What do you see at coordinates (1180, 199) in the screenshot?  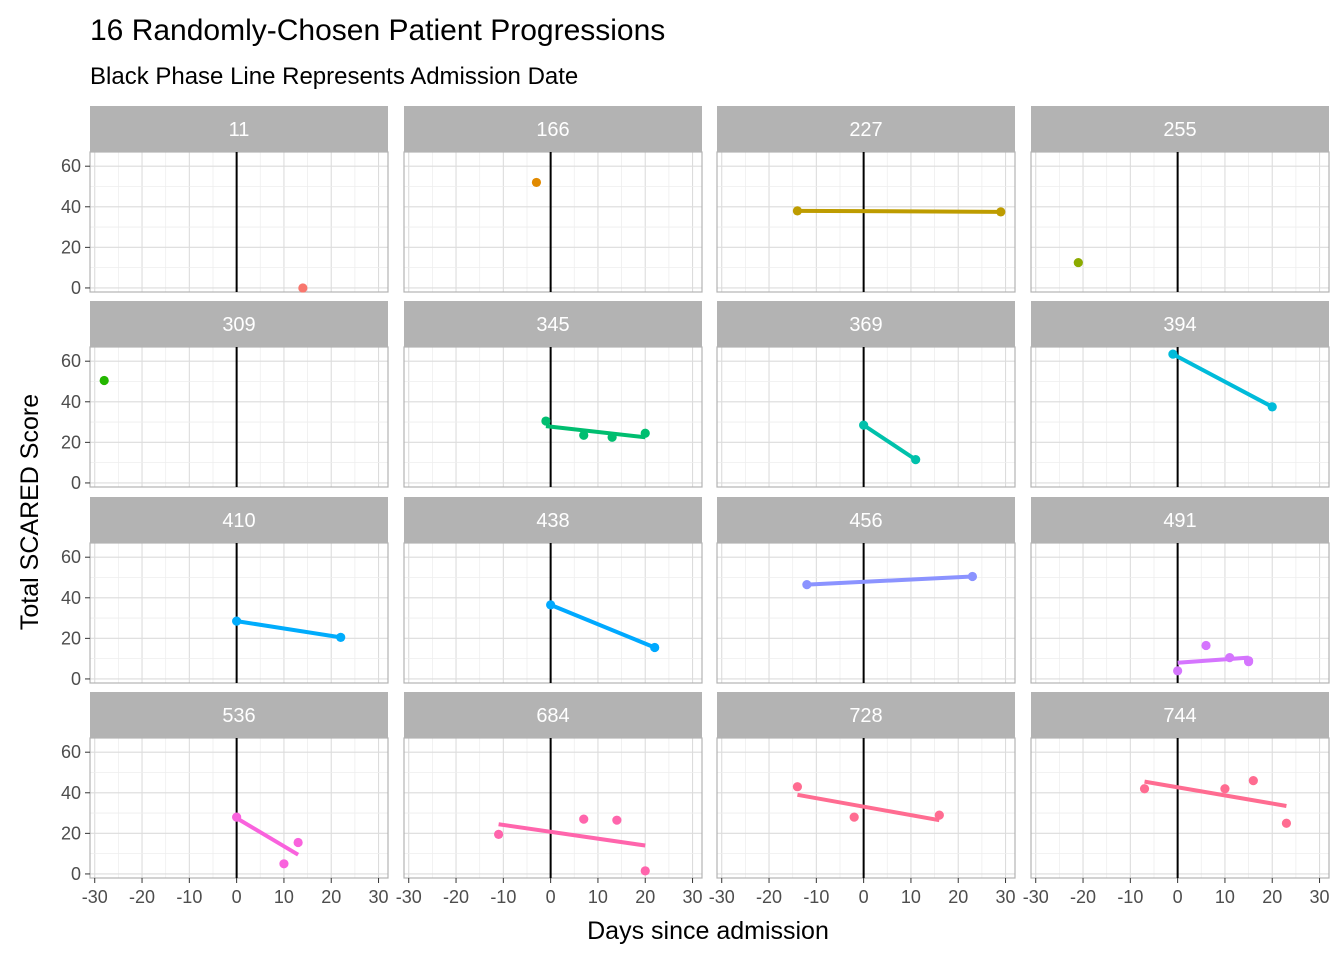 I see `facet-panel: 255` at bounding box center [1180, 199].